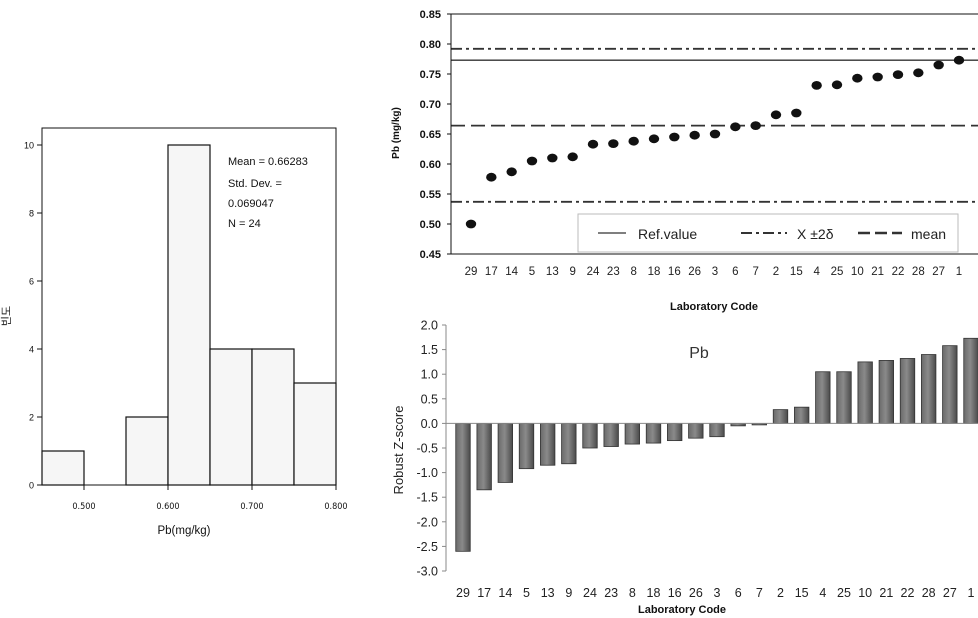 This screenshot has width=978, height=618. What do you see at coordinates (572, 272) in the screenshot?
I see `scatter-x-tick-label: 9` at bounding box center [572, 272].